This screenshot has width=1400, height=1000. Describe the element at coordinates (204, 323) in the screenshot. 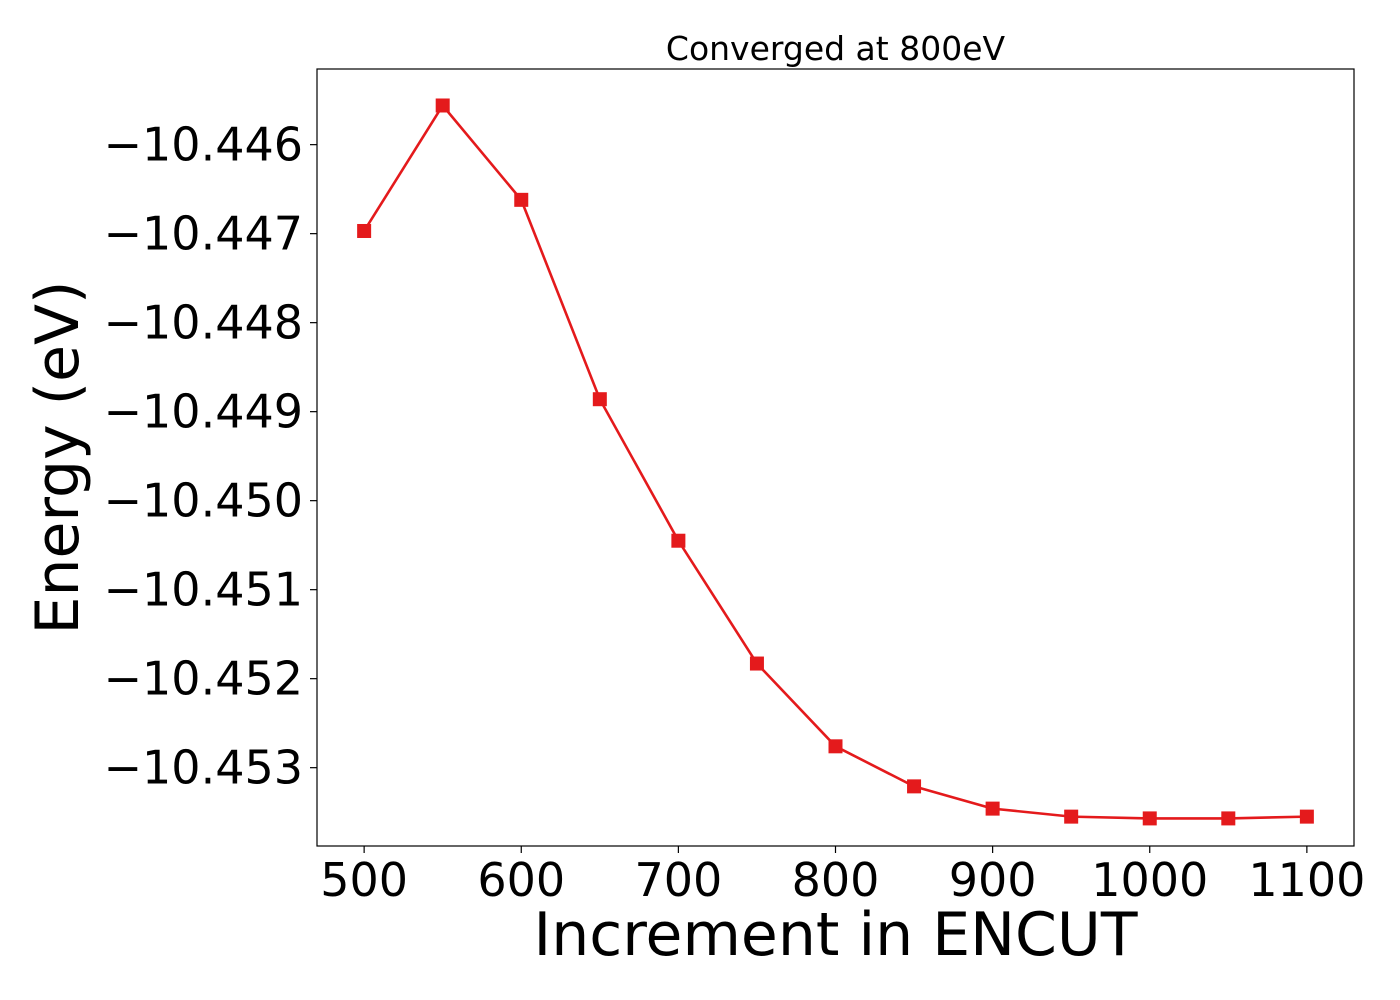

I see `y-tick-label: −10.448` at that location.